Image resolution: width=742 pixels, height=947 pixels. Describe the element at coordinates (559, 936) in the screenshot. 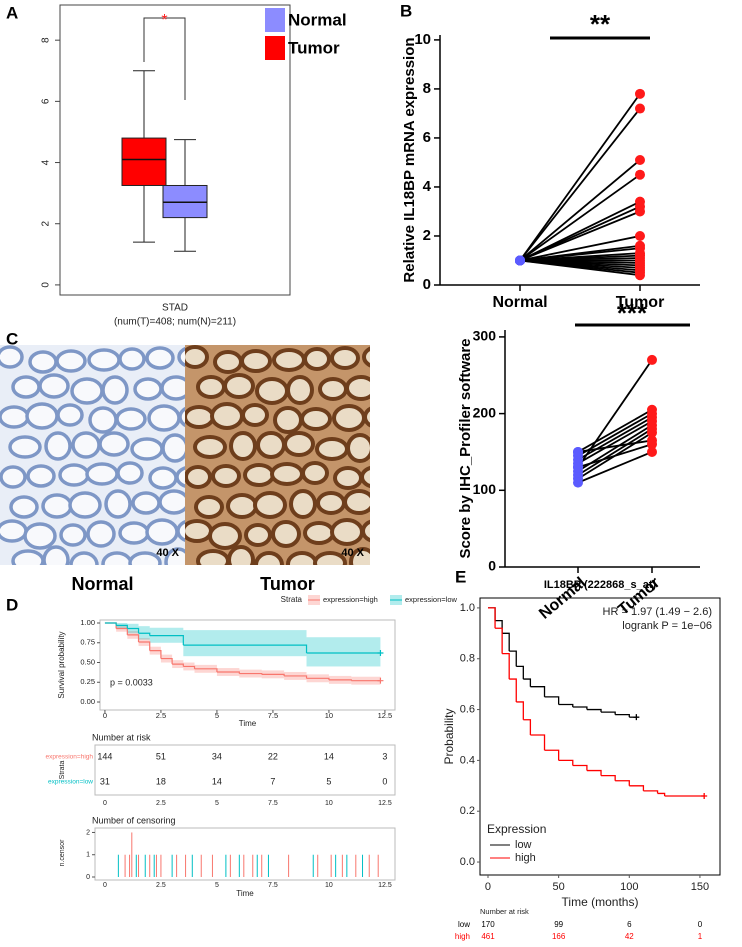

I see `risk-count: 166` at that location.